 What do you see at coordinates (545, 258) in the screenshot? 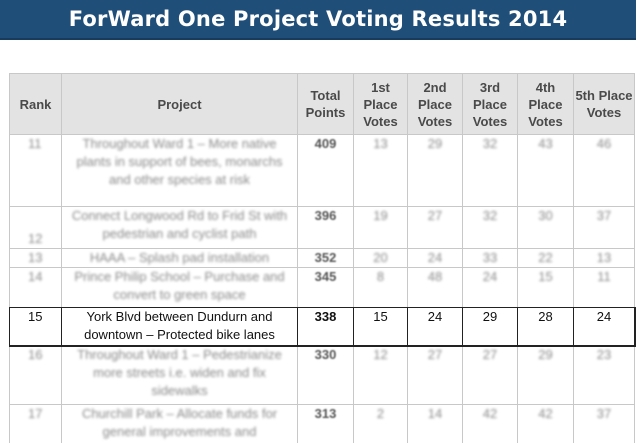
I see `fourth-place-cell: 22` at bounding box center [545, 258].